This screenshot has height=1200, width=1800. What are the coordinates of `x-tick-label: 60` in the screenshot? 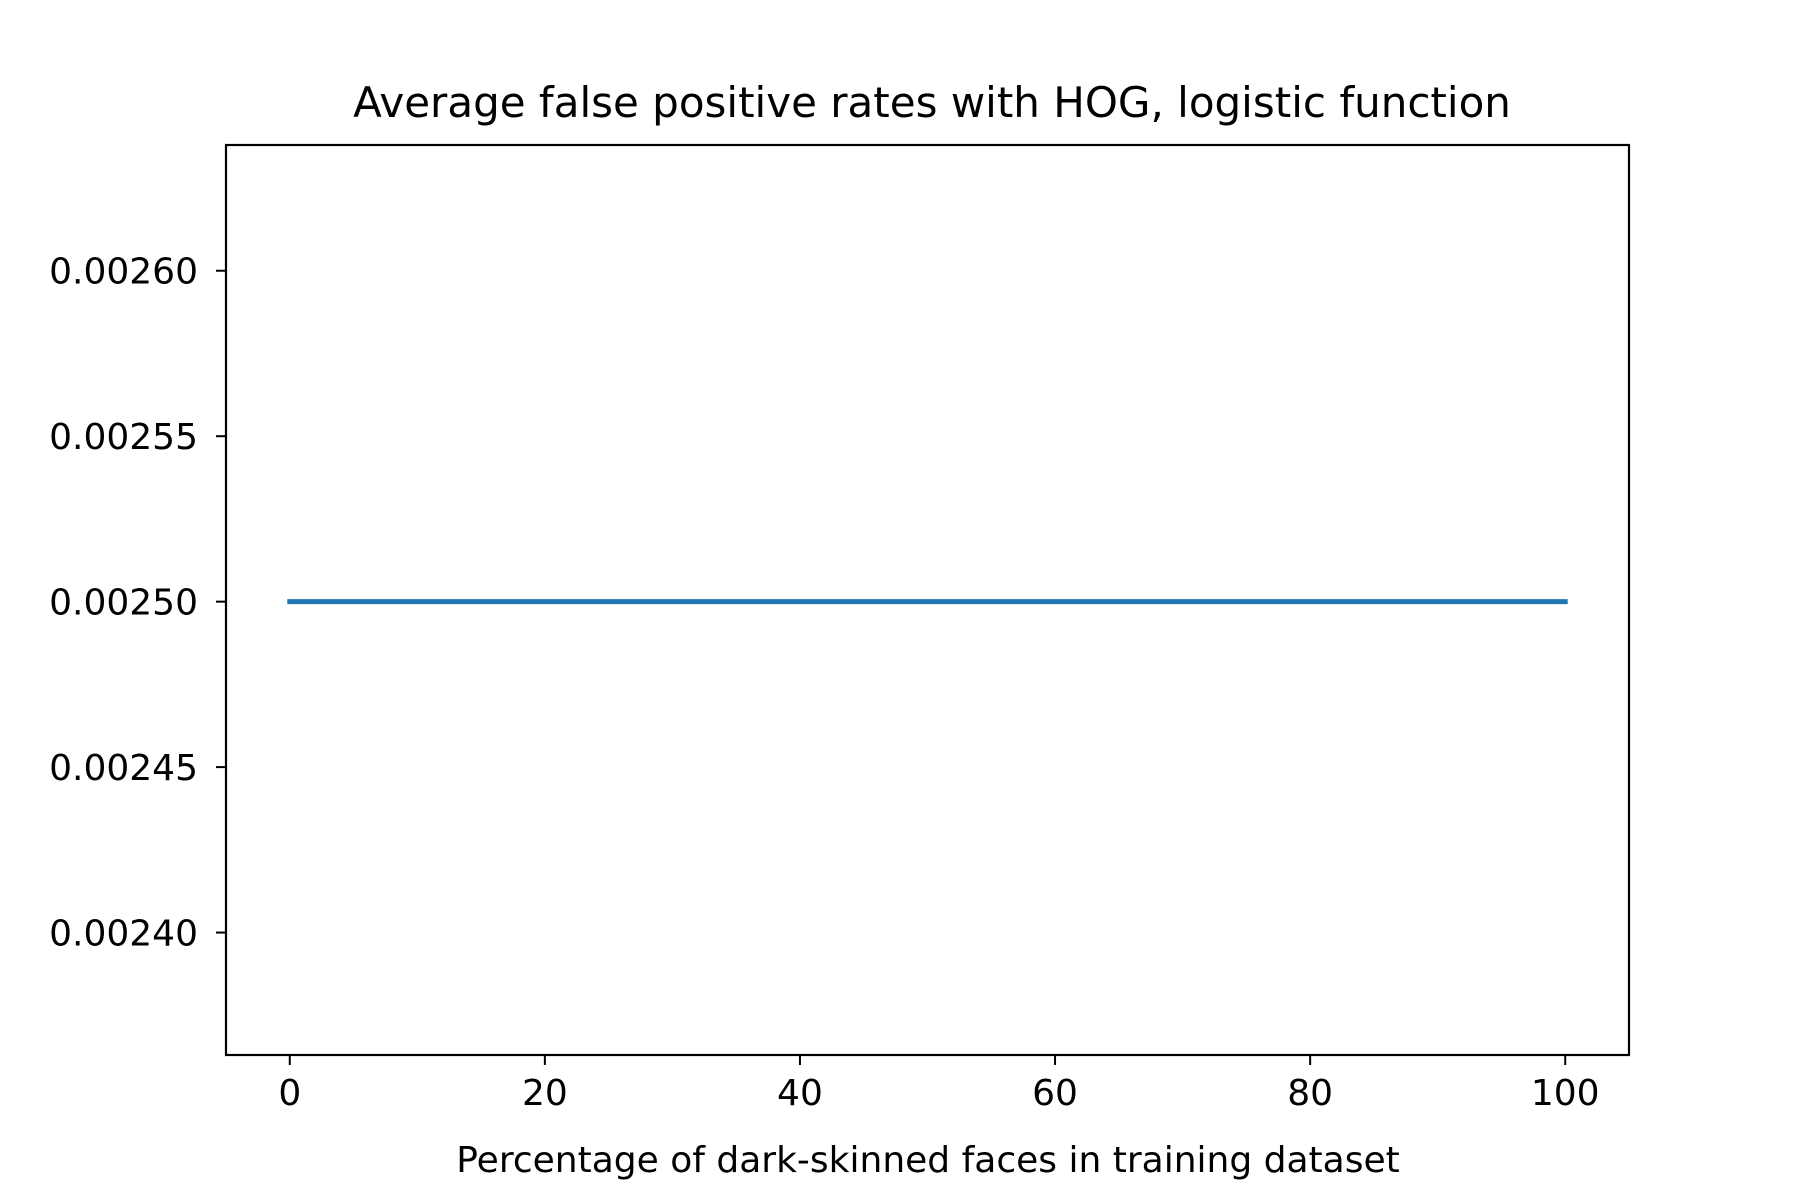 It's located at (1055, 1093).